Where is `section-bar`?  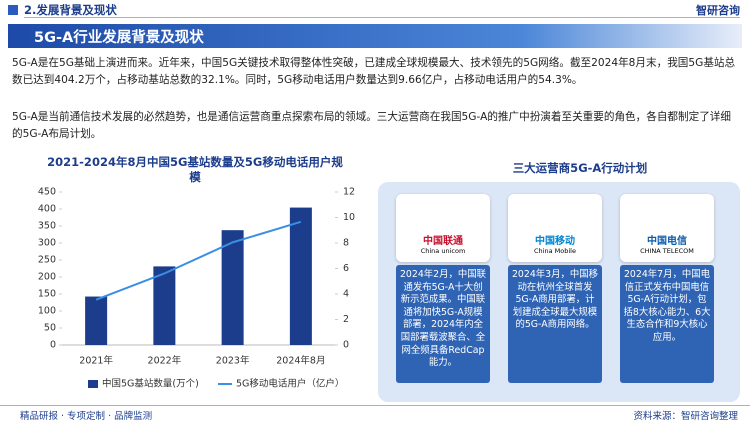 section-bar is located at coordinates (375, 36).